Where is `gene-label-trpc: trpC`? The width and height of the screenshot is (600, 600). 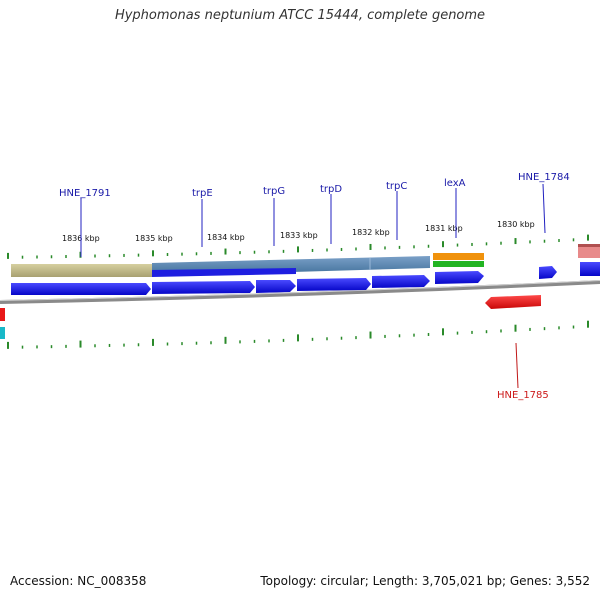
gene-label-trpc: trpC is located at coordinates (396, 186).